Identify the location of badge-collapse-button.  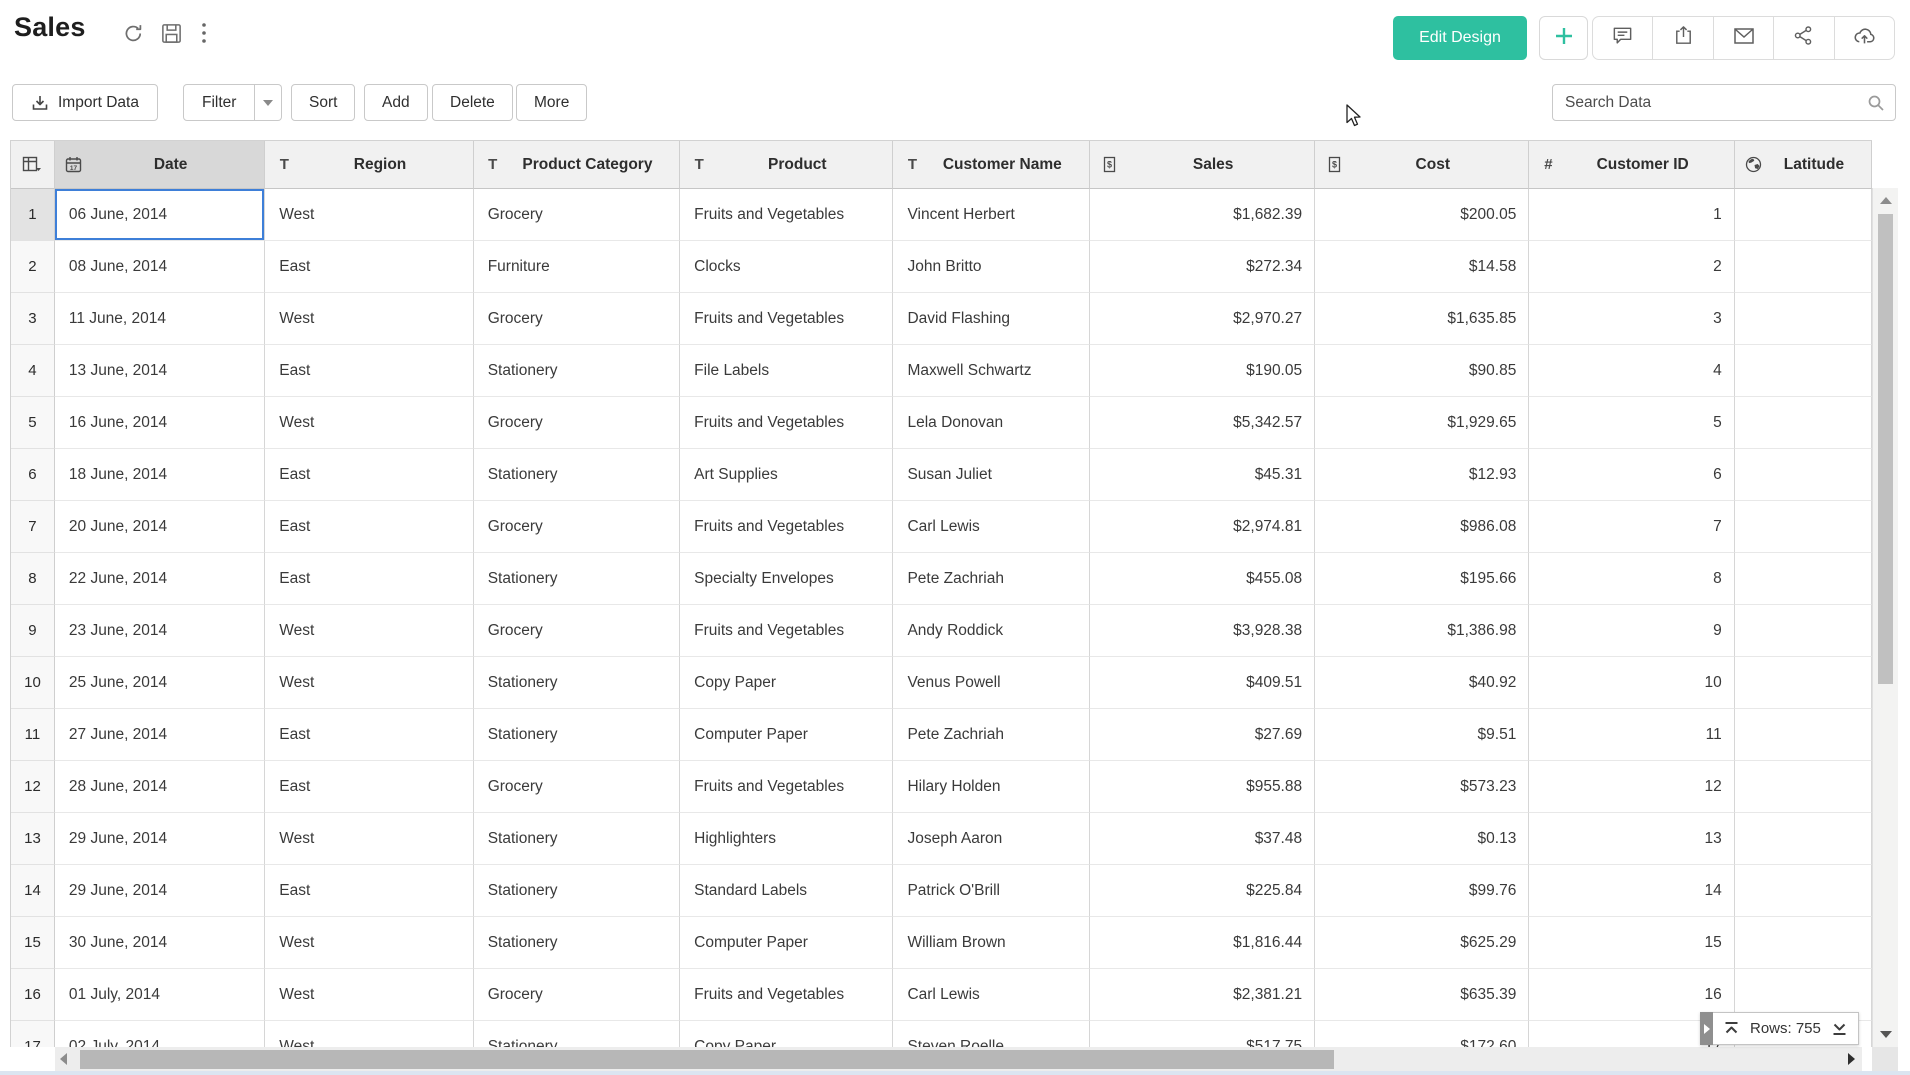
(1706, 1028).